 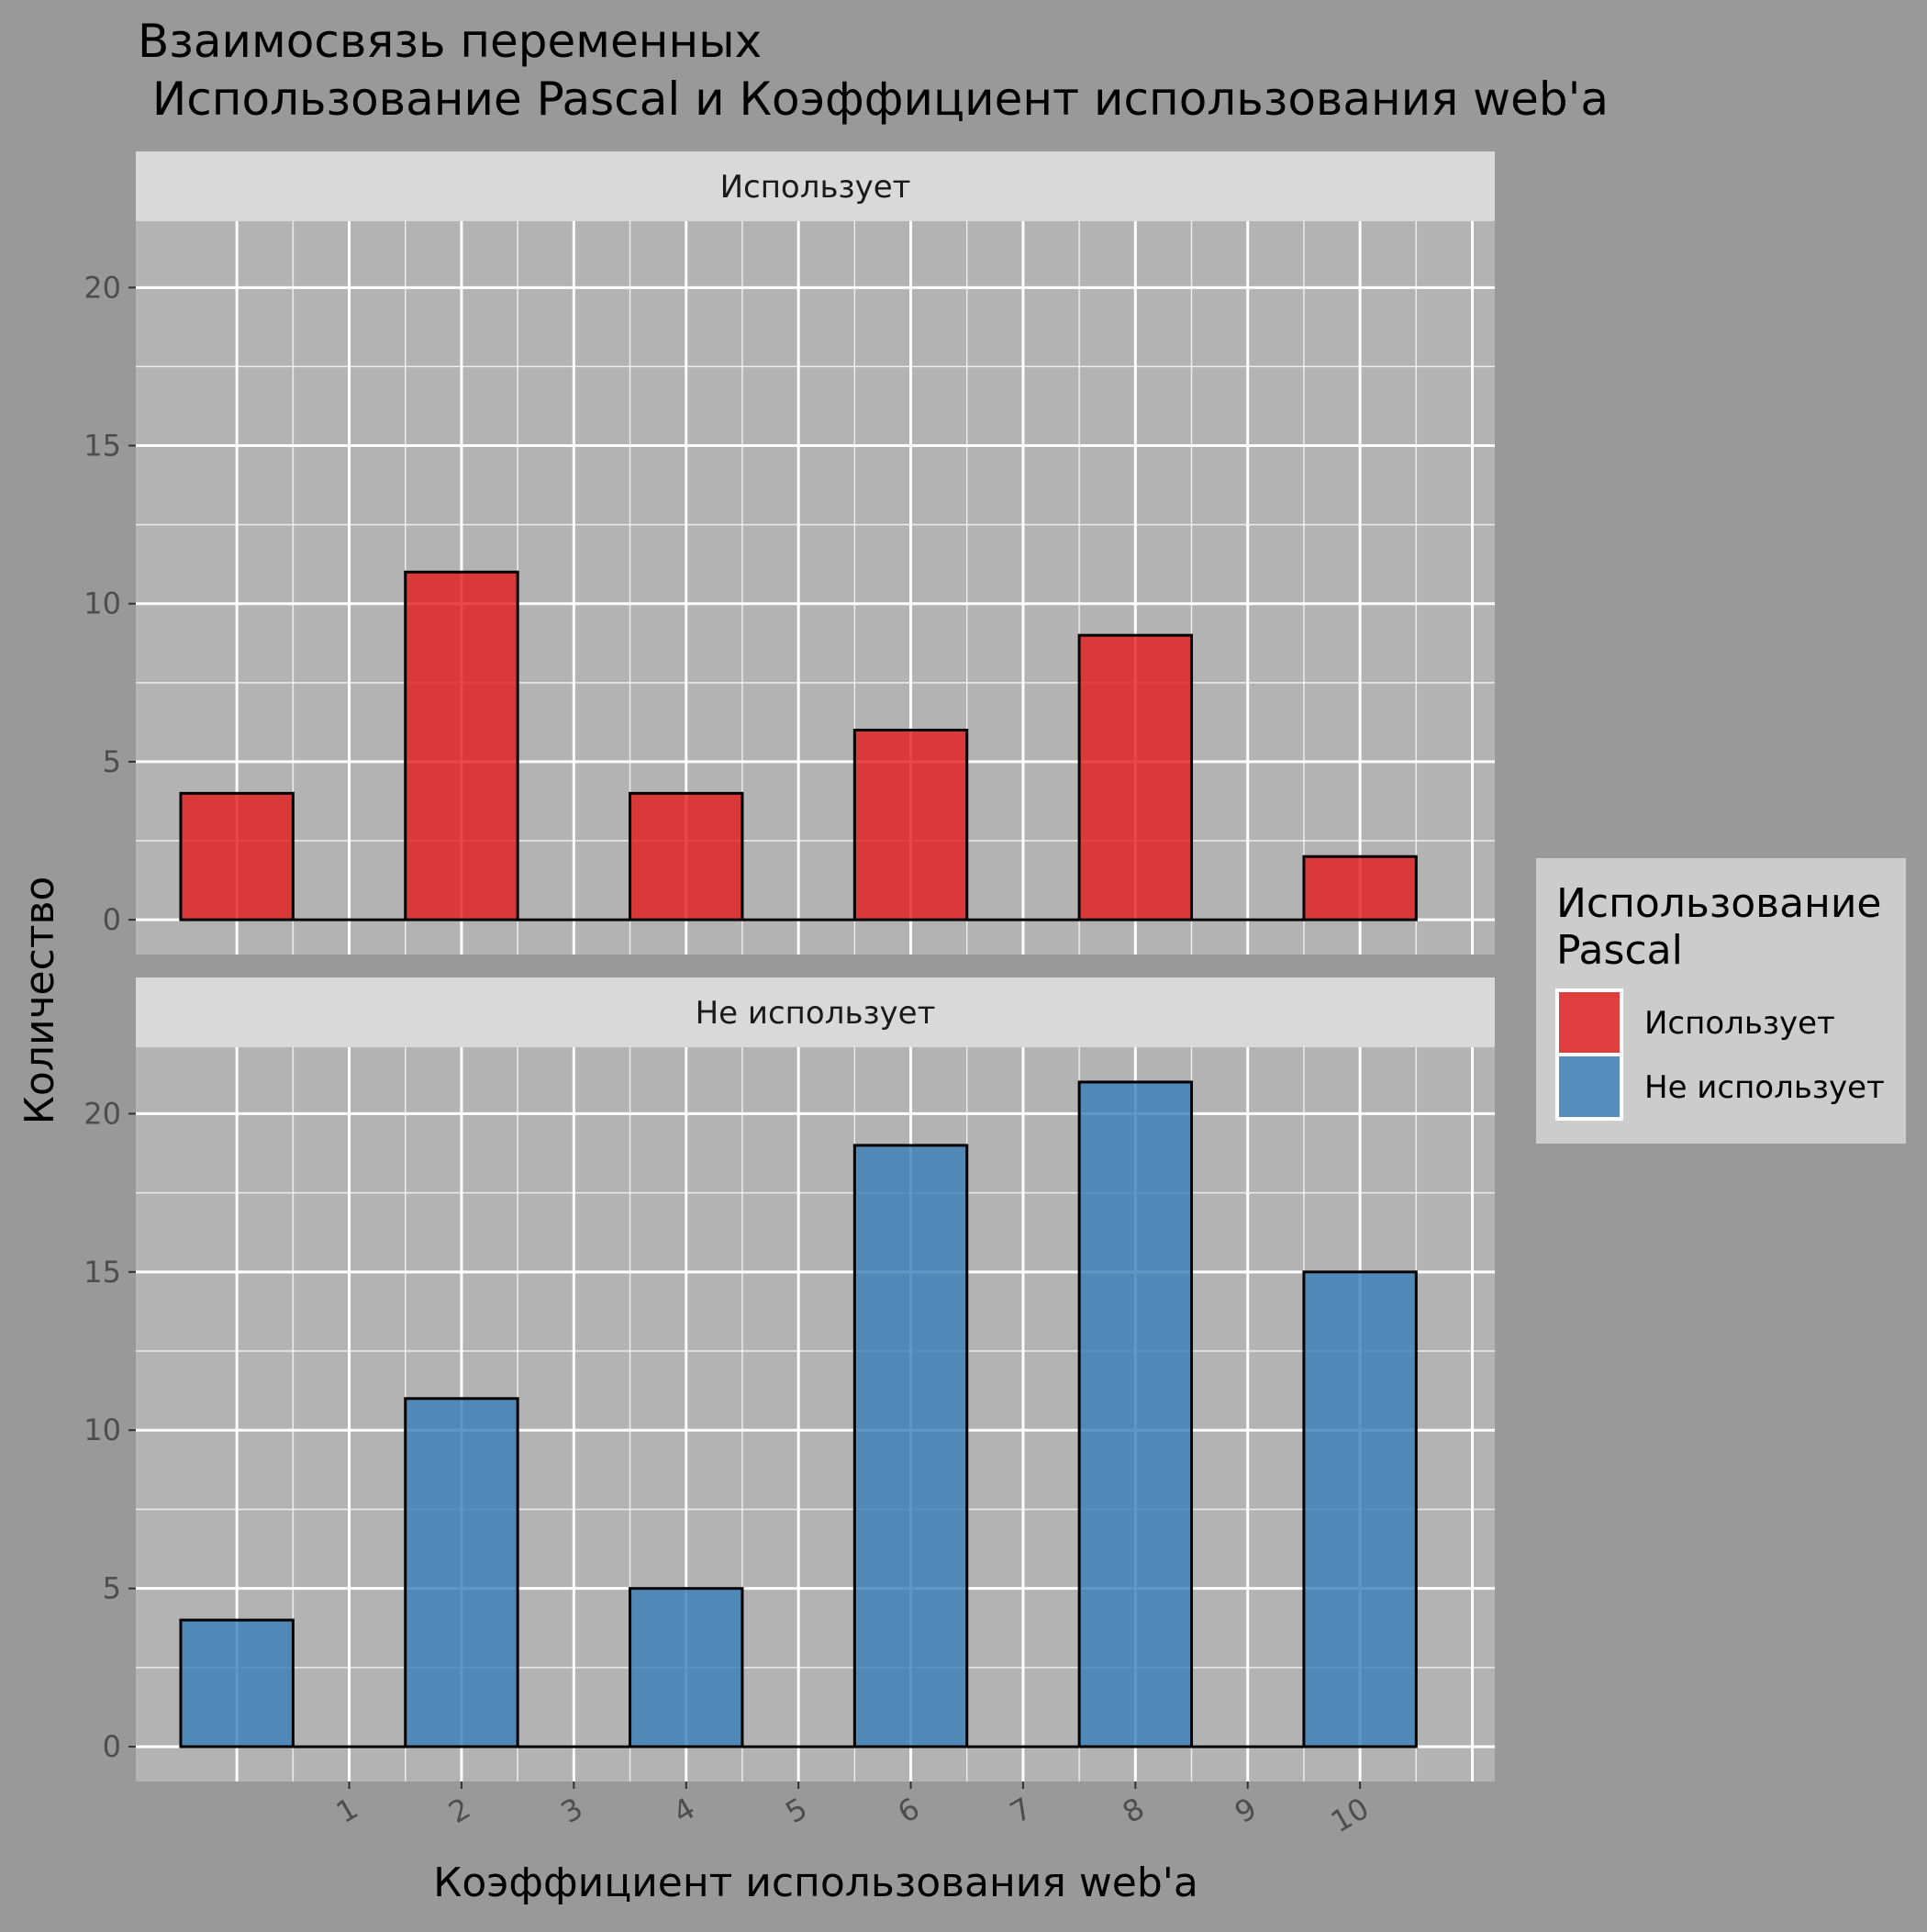 I want to click on legend-title-line-2: Pascal, so click(x=1619, y=950).